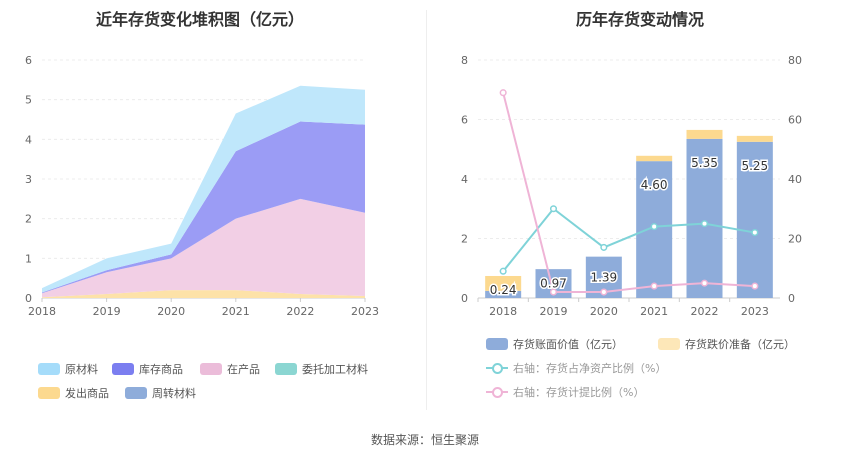  Describe the element at coordinates (424, 440) in the screenshot. I see `data-source: 数据来源：恒生聚源` at that location.